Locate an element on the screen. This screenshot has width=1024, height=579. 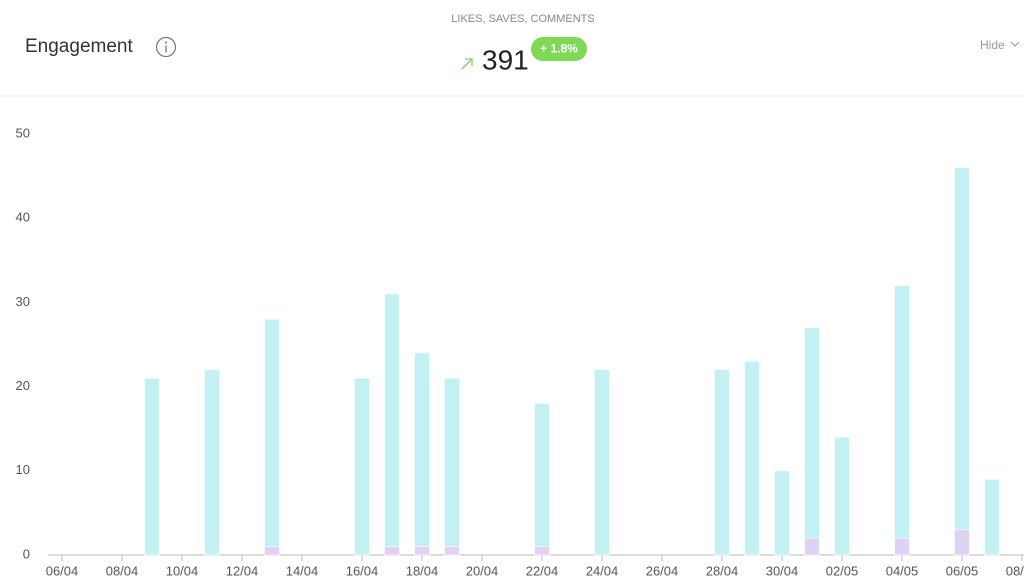
x-tick-label: 06/04 is located at coordinates (62, 570).